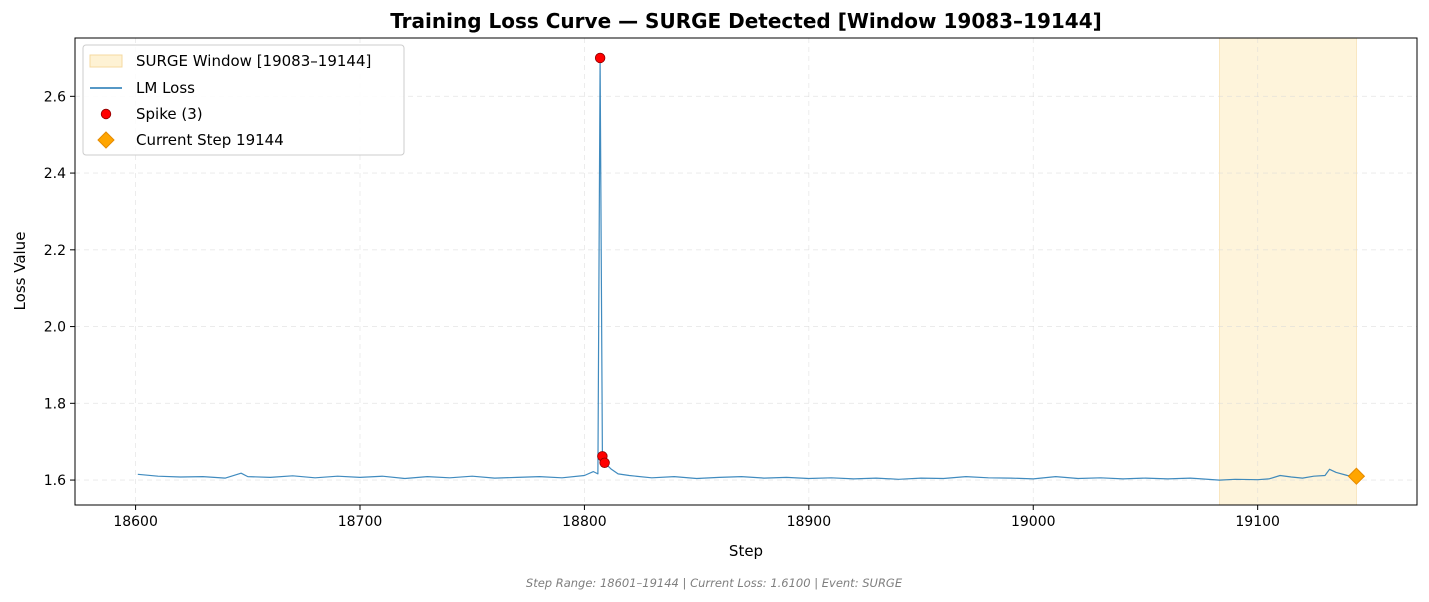  What do you see at coordinates (165, 88) in the screenshot?
I see `legend-label-line: LM Loss` at bounding box center [165, 88].